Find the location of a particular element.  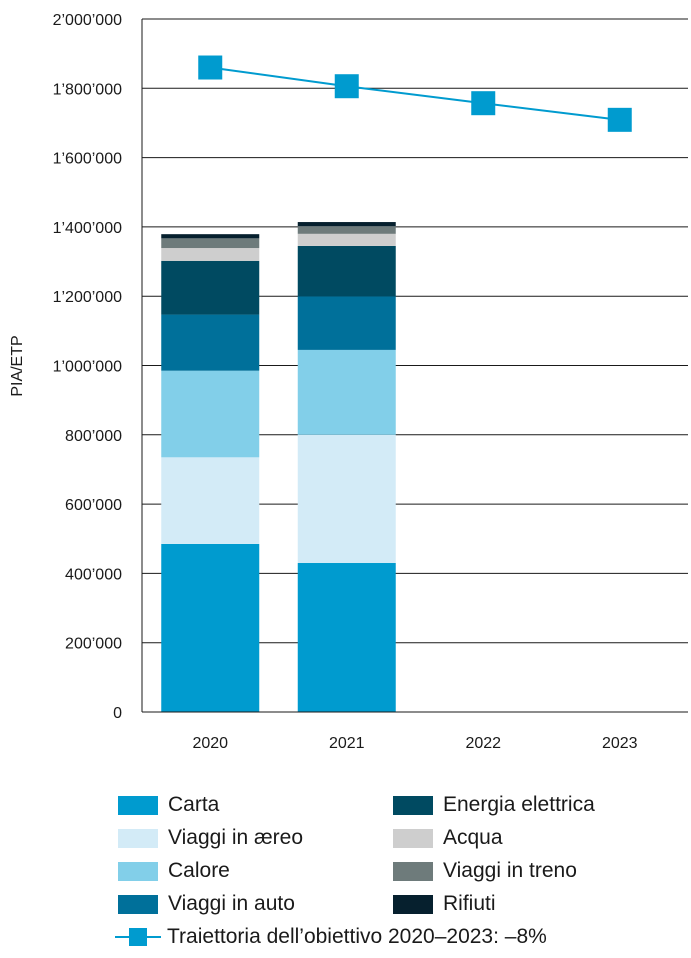

legend-item: Energia elettrica is located at coordinates (528, 805).